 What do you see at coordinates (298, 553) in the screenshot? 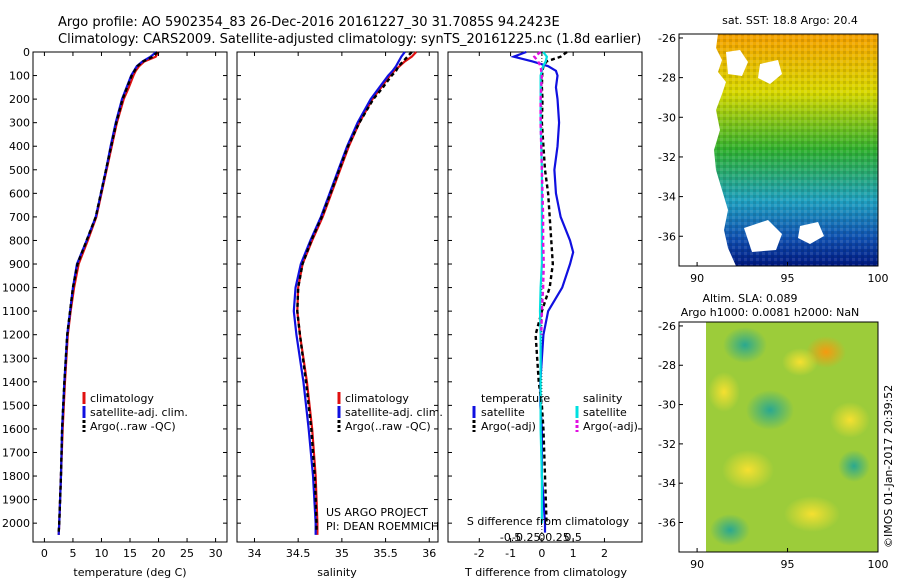
I see `x-tick-label: 34.5` at bounding box center [298, 553].